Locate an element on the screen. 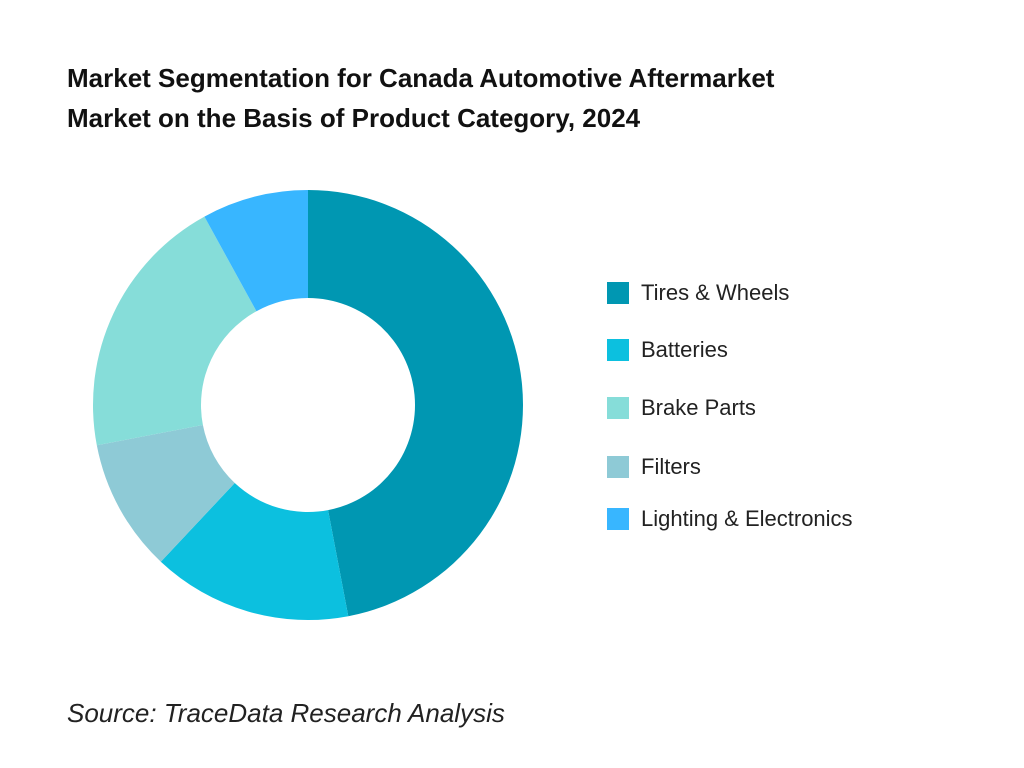 This screenshot has width=1024, height=768. legend-item-filters: Filters is located at coordinates (654, 467).